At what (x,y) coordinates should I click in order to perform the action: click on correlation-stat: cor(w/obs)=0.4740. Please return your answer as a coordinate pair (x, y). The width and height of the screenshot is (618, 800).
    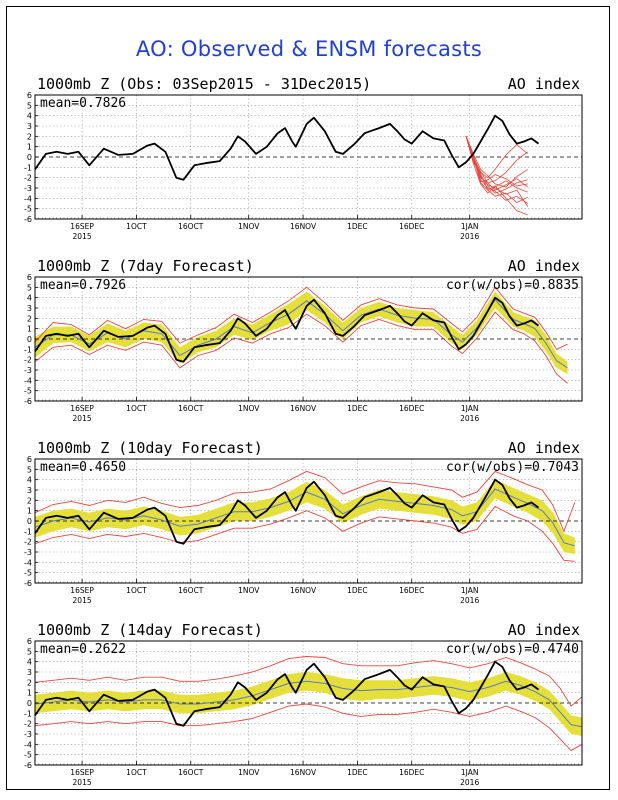
    Looking at the image, I should click on (512, 649).